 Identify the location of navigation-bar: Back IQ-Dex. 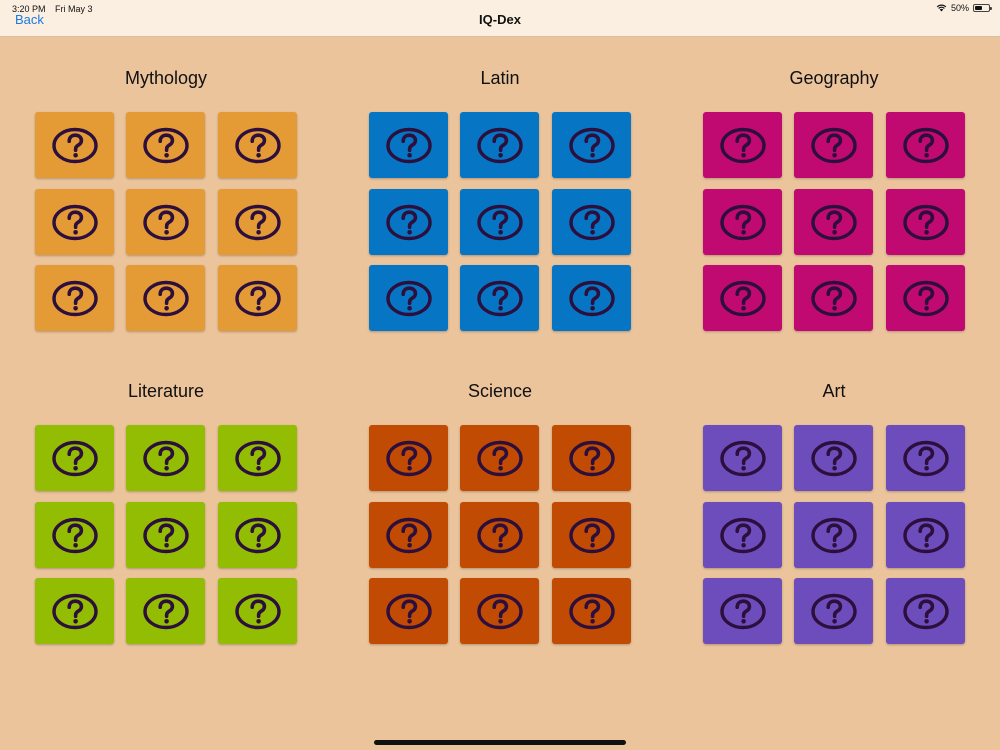
(500, 18).